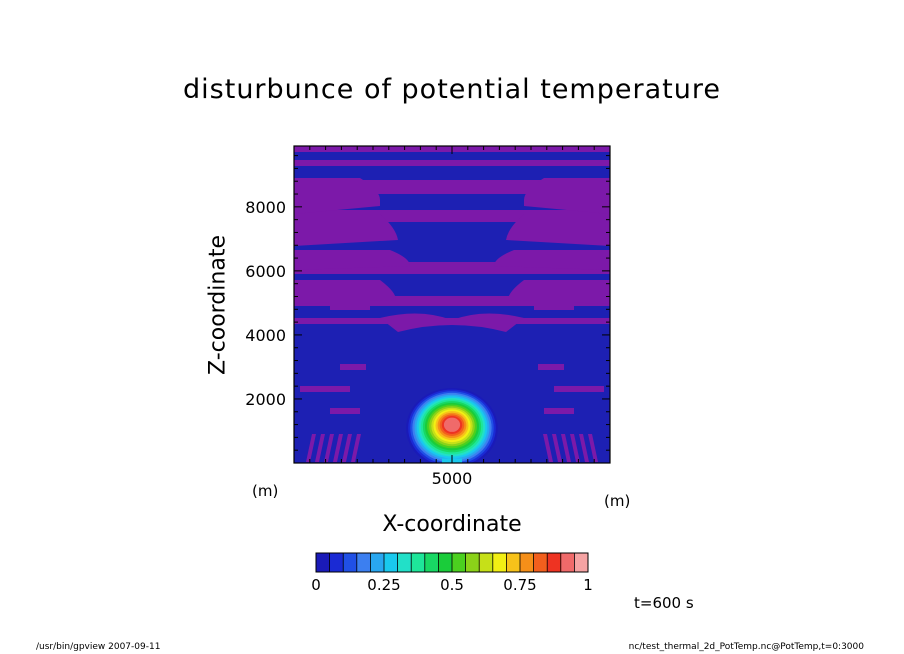 The image size is (904, 654). I want to click on contour-level, so click(452, 424).